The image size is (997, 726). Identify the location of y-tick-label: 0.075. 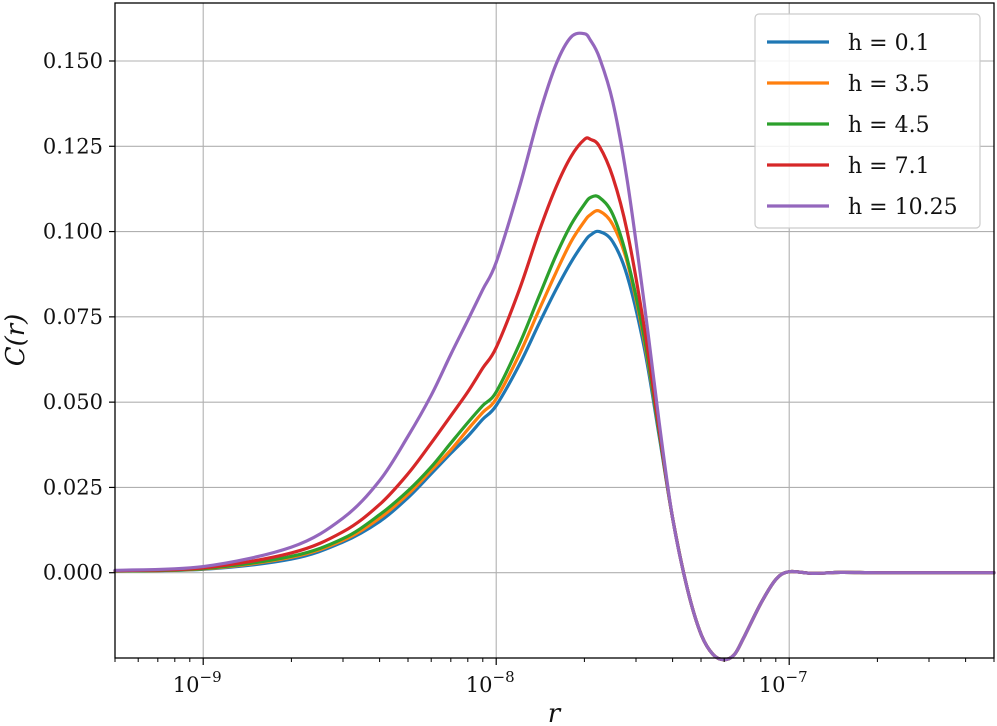
(73, 317).